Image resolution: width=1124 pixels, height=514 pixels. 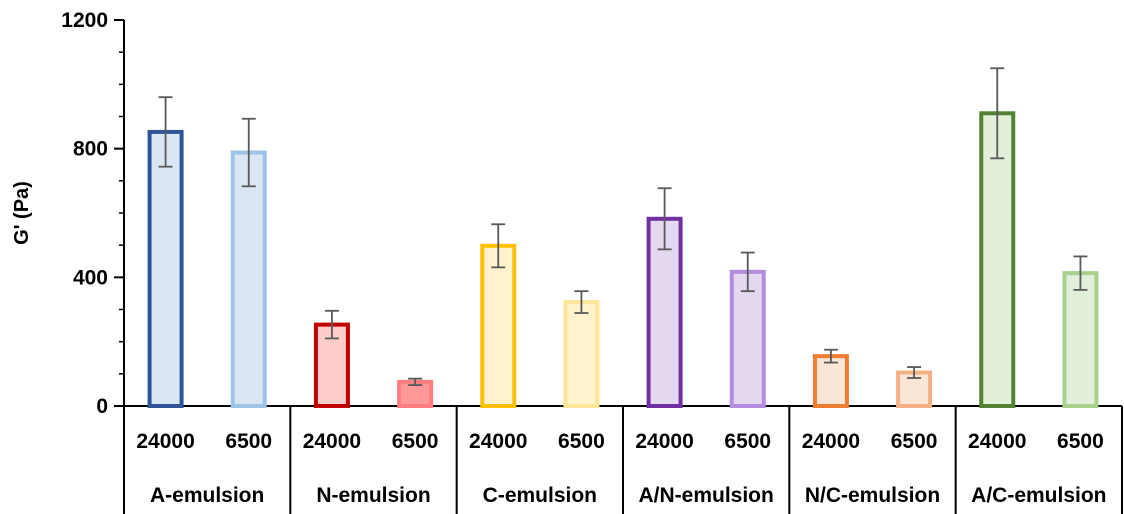 What do you see at coordinates (1038, 495) in the screenshot?
I see `x-group-label: A/C-emulsion` at bounding box center [1038, 495].